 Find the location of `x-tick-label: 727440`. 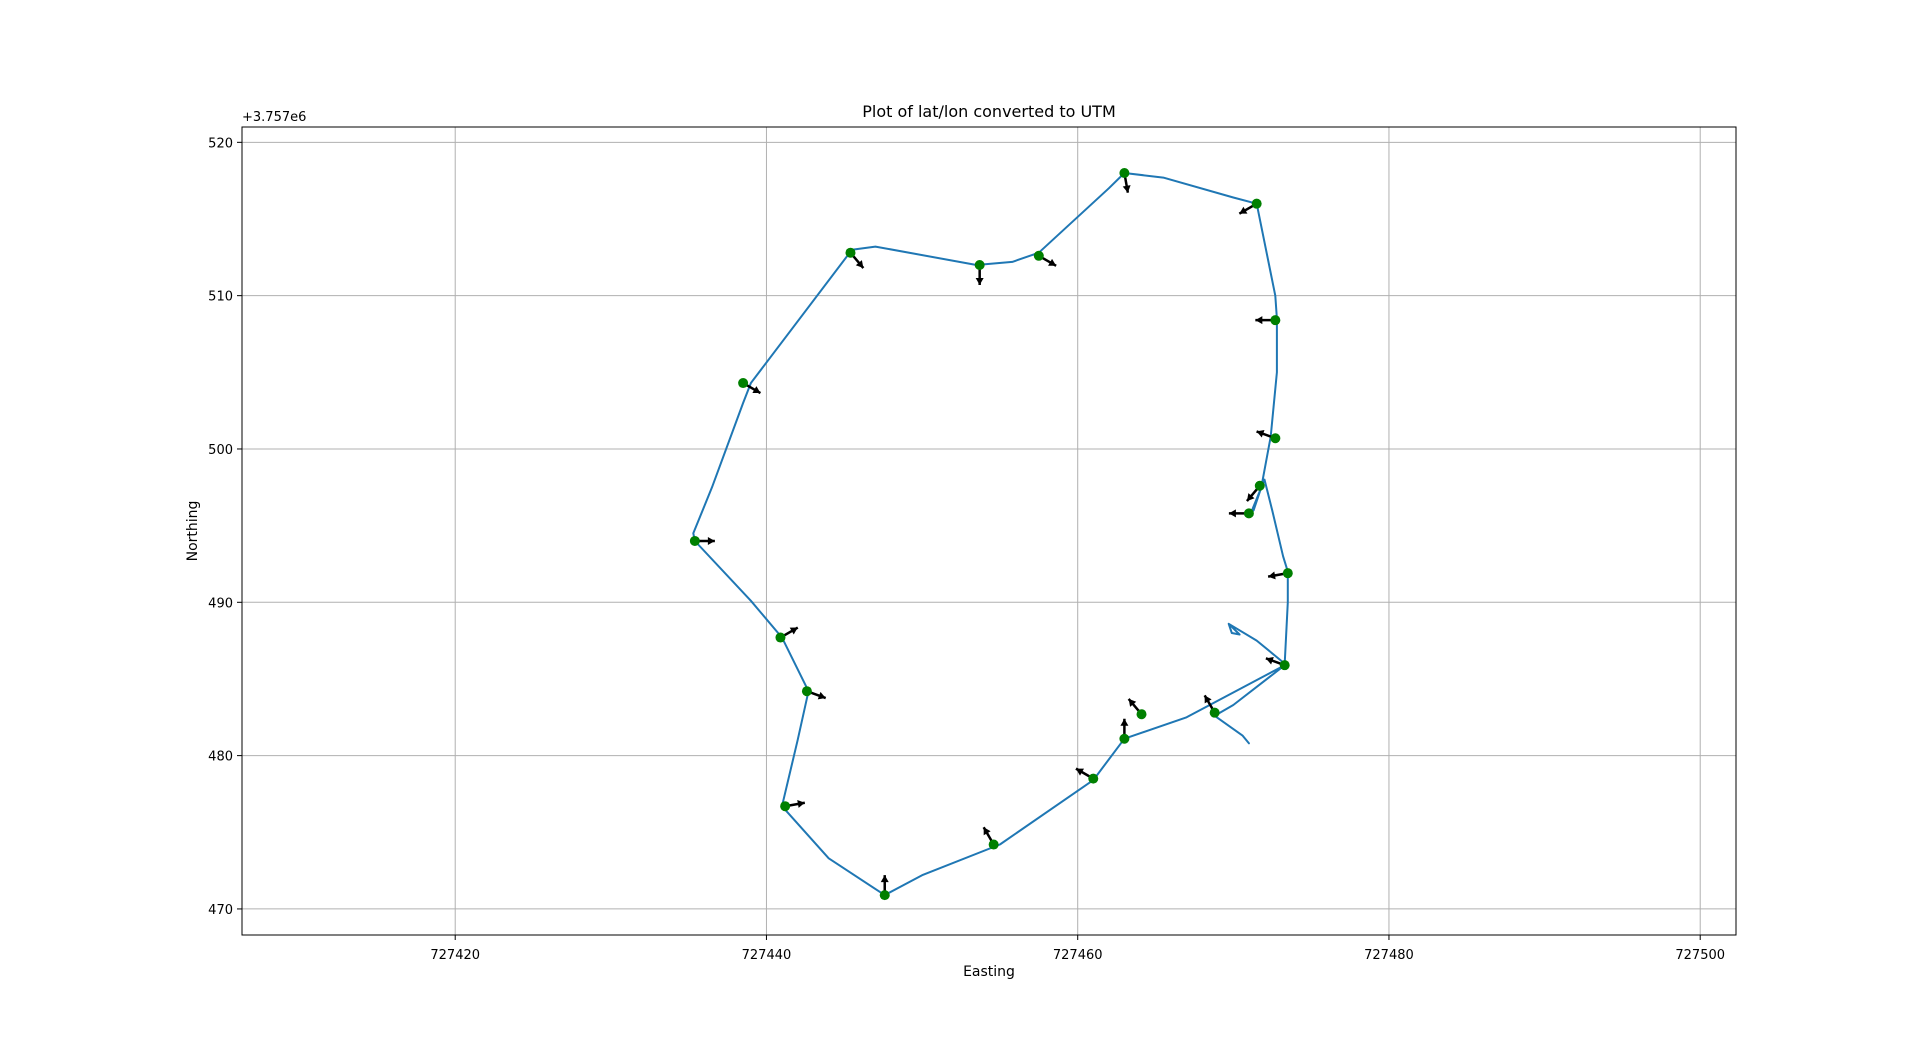

x-tick-label: 727440 is located at coordinates (767, 955).